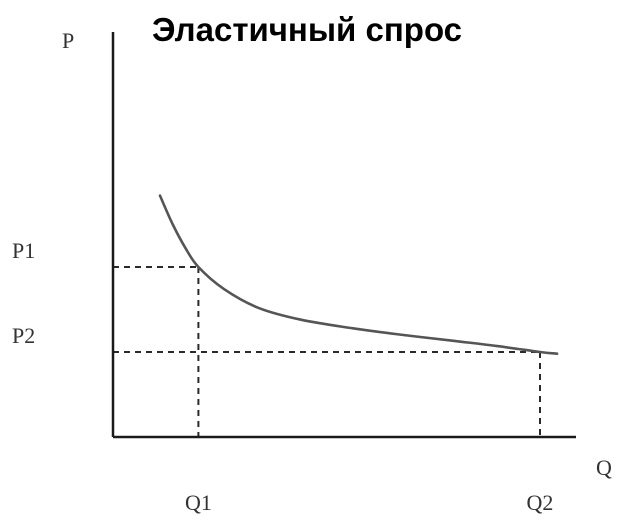  Describe the element at coordinates (307, 29) in the screenshot. I see `chart-title: Эластичный спрос` at that location.